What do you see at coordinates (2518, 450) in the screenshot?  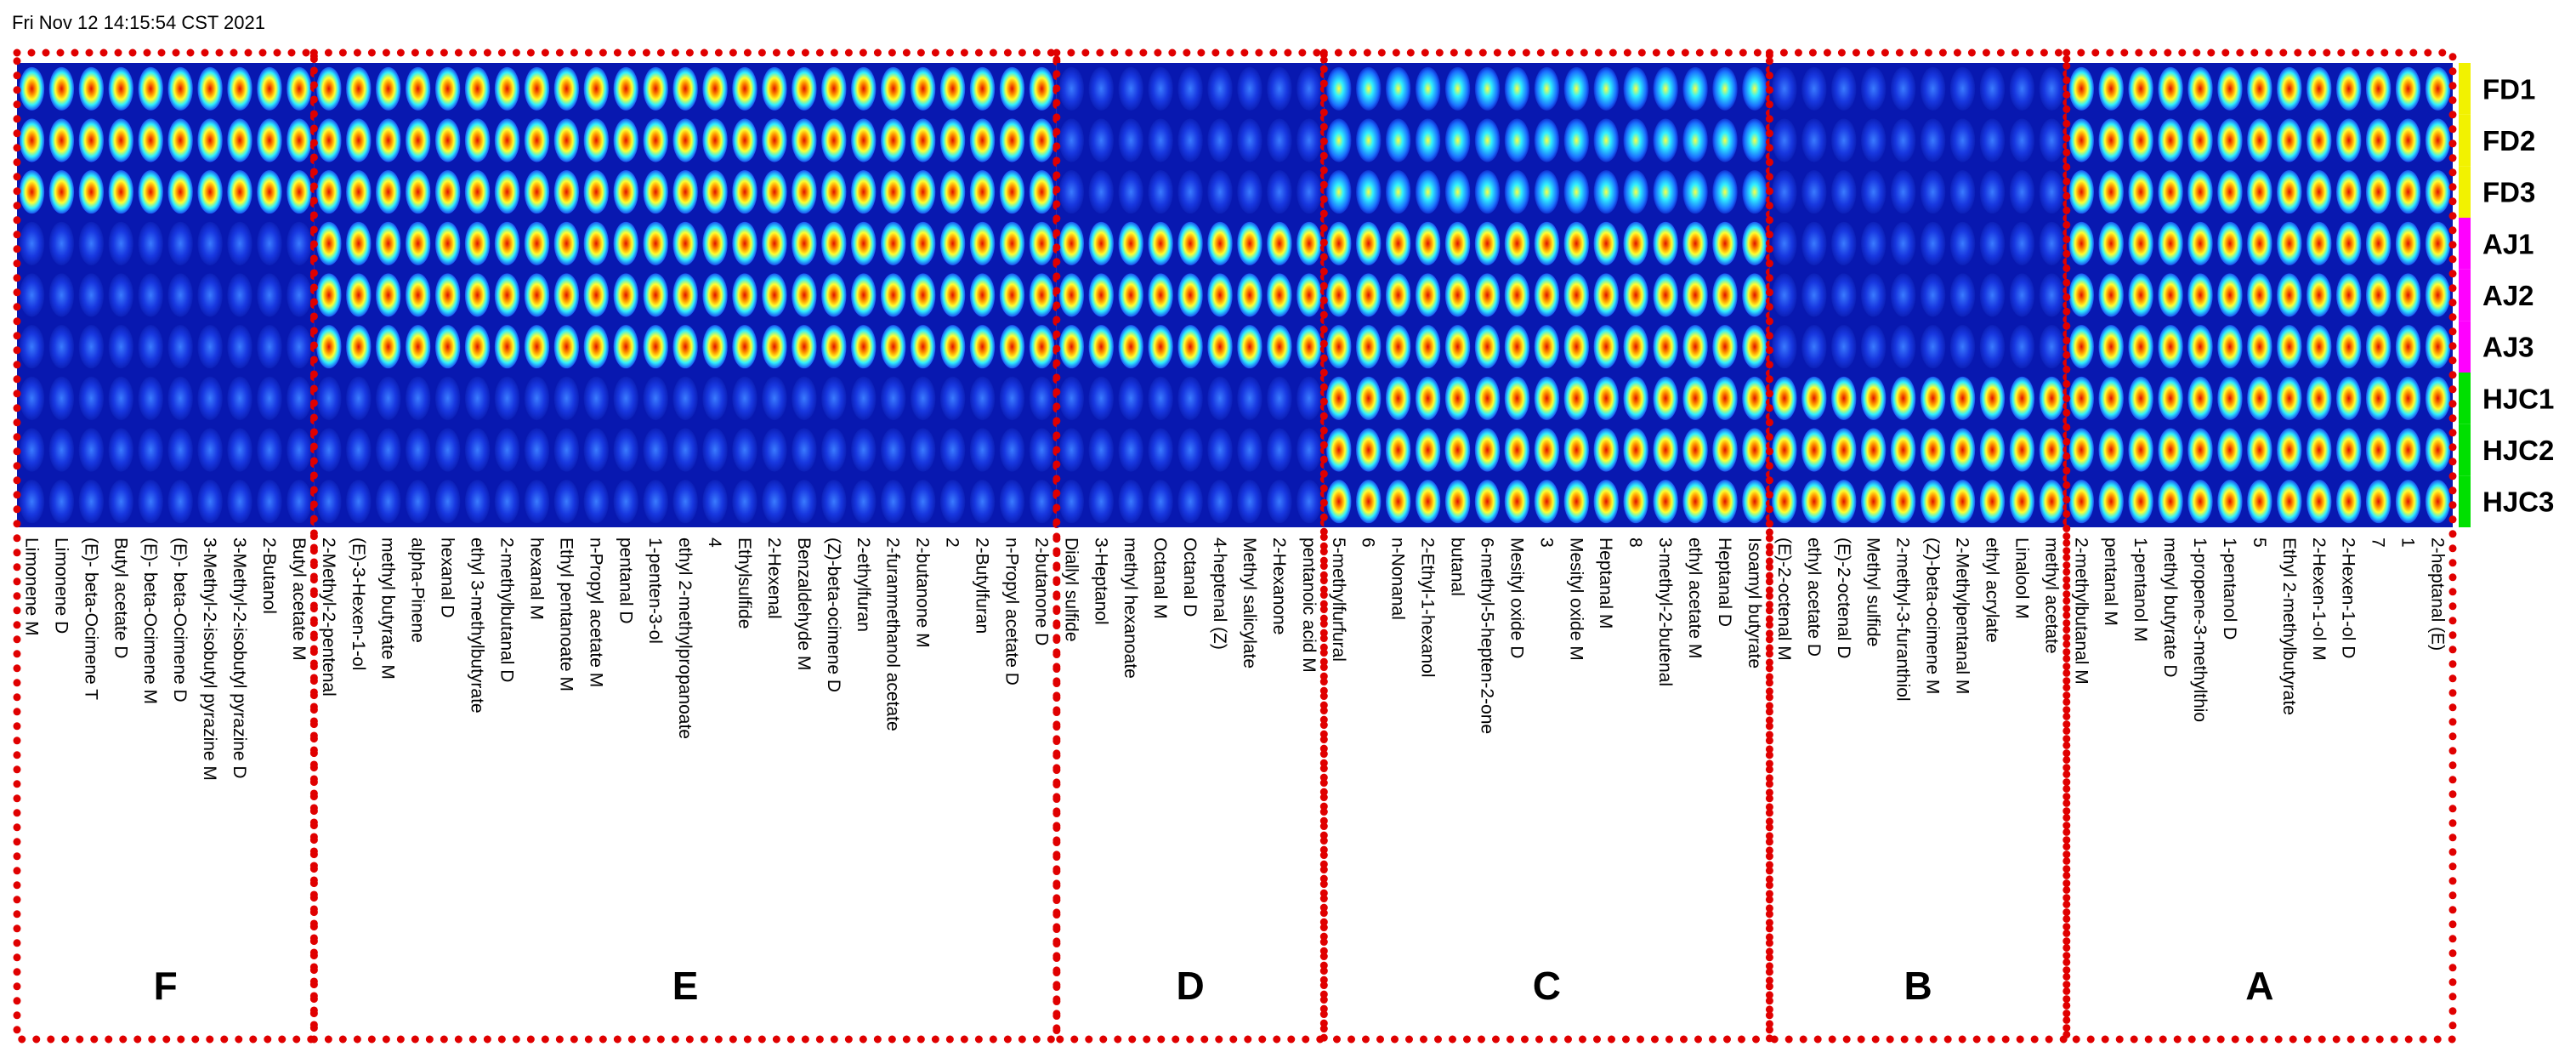 I see `row-label: HJC2` at bounding box center [2518, 450].